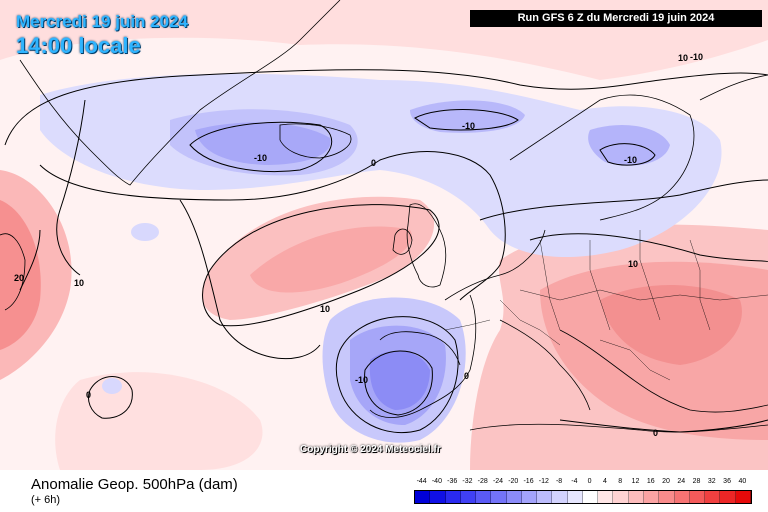 This screenshot has height=512, width=768. I want to click on scale-tick-label: 20, so click(666, 481).